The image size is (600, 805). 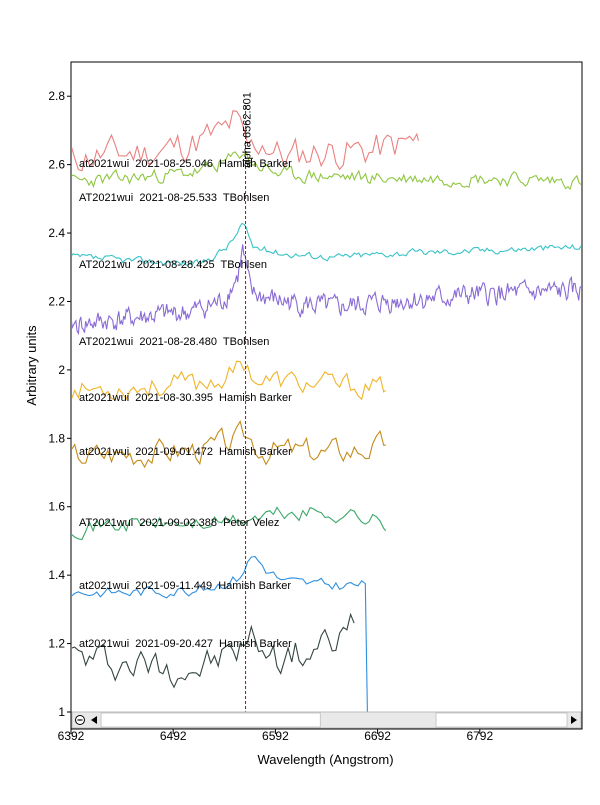 I want to click on series-label-8: at2021wui 2021-09-11.449 Hamish Barker, so click(x=185, y=586).